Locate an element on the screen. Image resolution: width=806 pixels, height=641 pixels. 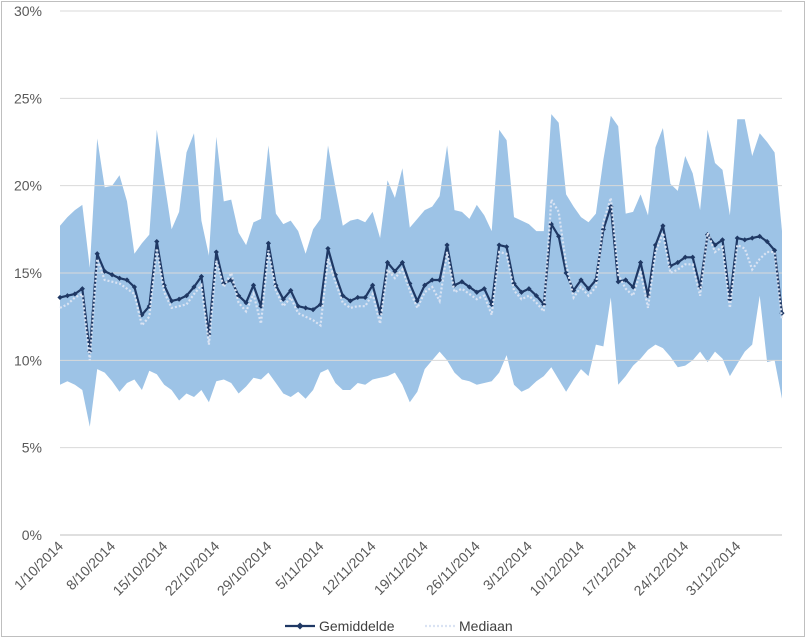
x-tick-label: 17/12/2014 is located at coordinates (608, 568).